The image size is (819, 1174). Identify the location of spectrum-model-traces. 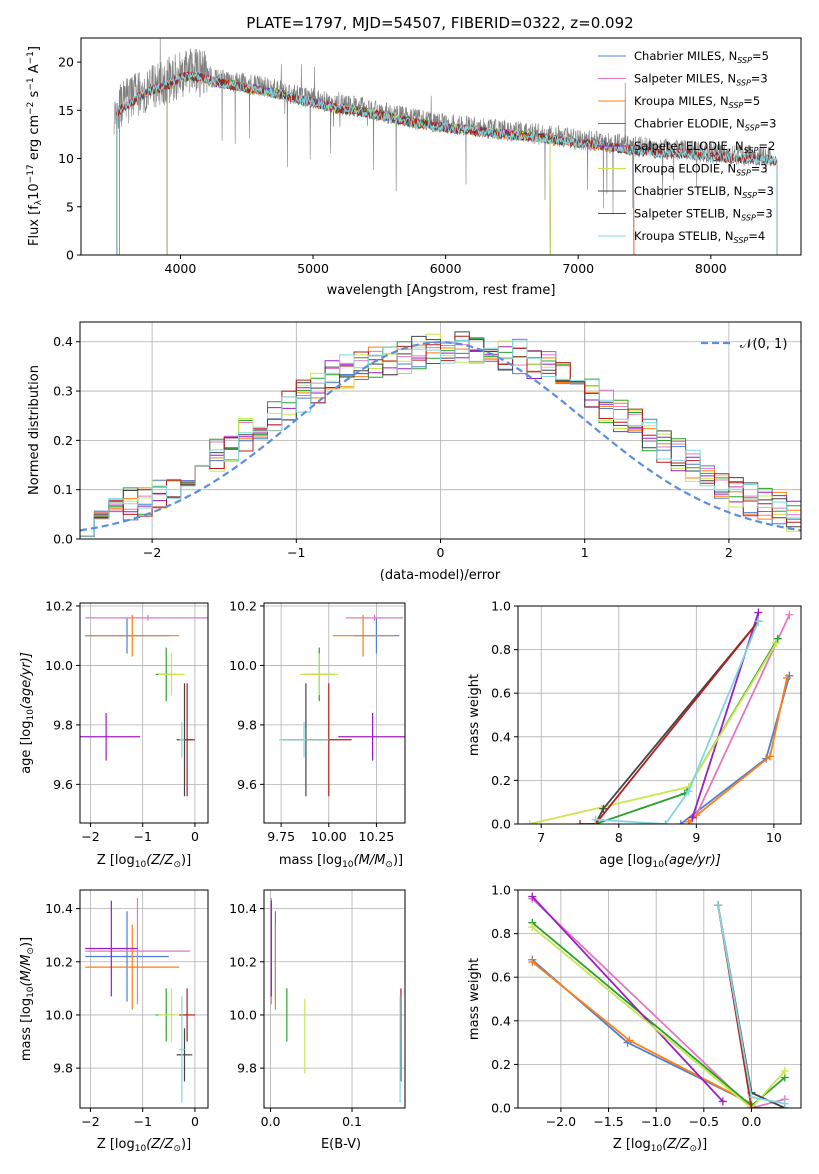
(447, 162).